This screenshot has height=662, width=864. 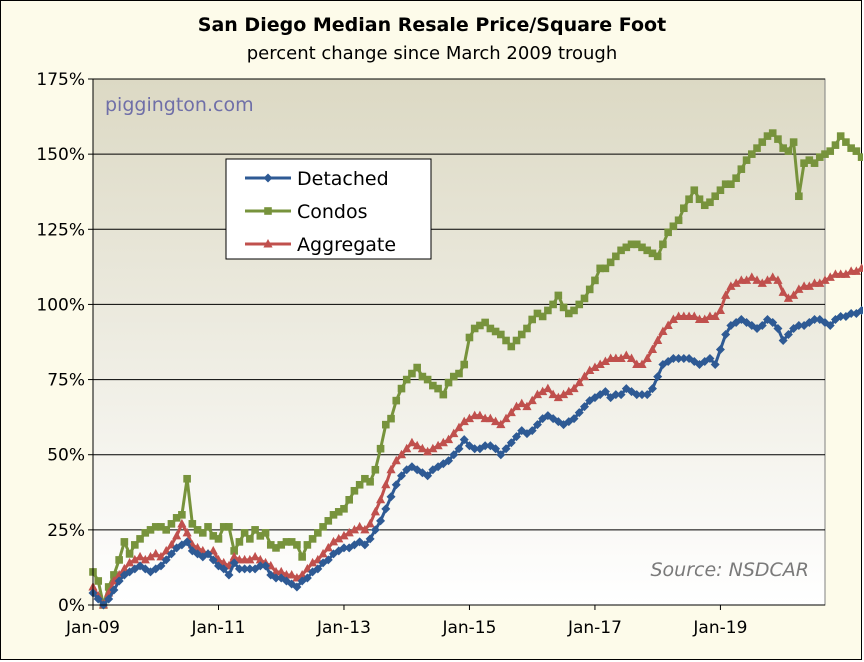 What do you see at coordinates (332, 212) in the screenshot?
I see `legend-label-condos: Condos` at bounding box center [332, 212].